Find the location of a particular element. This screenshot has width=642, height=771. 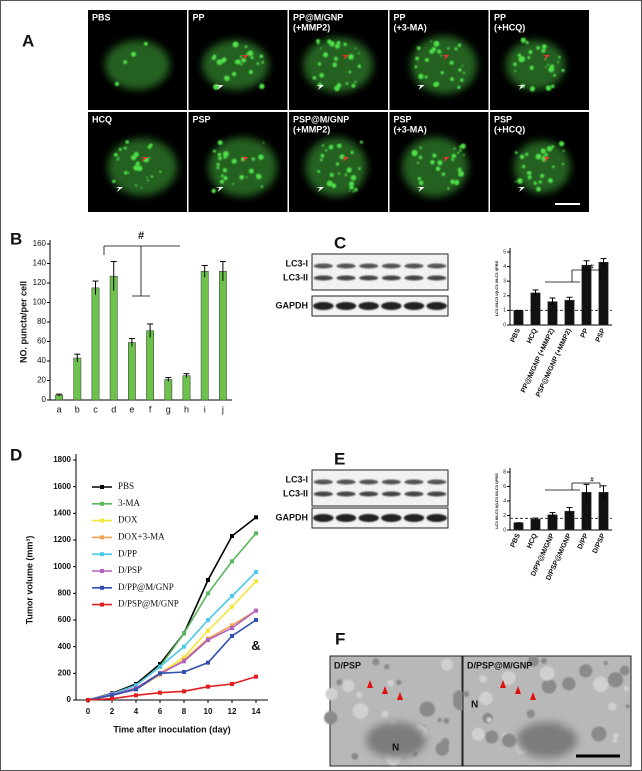

x-tick-label: j is located at coordinates (222, 409).